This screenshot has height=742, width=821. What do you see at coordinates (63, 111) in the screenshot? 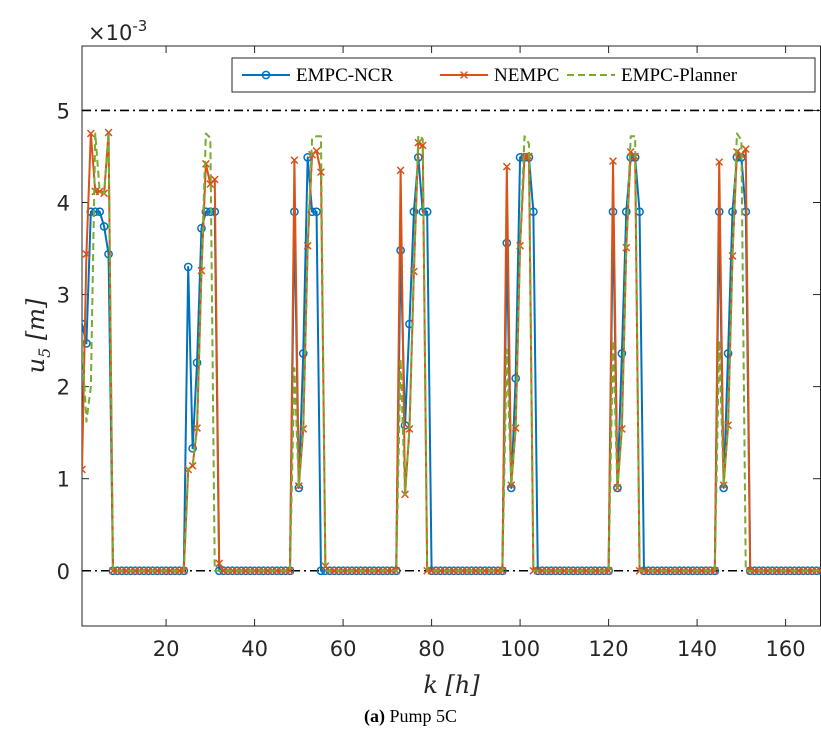
I see `y-tick-label: 5` at bounding box center [63, 111].